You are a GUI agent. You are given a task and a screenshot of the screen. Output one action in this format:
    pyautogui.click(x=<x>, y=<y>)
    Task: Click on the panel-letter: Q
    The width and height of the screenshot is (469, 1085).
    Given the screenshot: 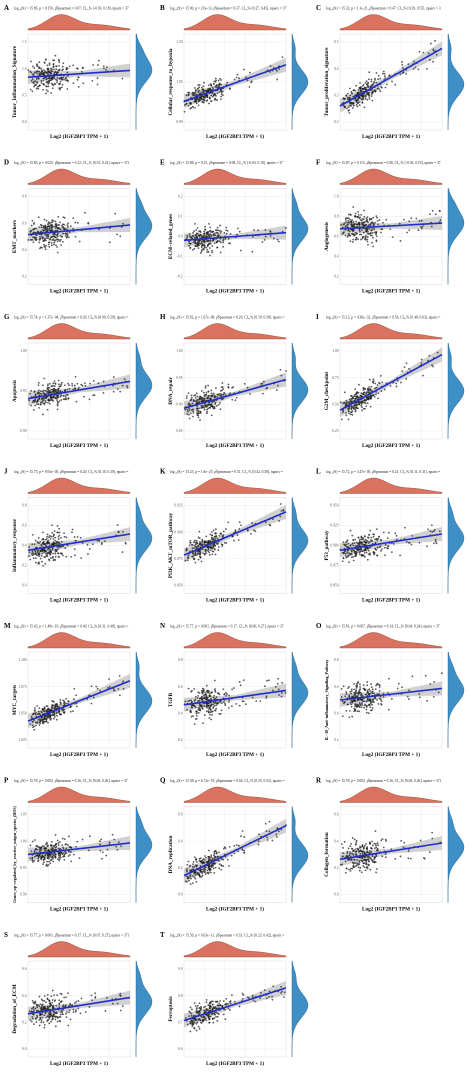 What is the action you would take?
    pyautogui.click(x=163, y=781)
    